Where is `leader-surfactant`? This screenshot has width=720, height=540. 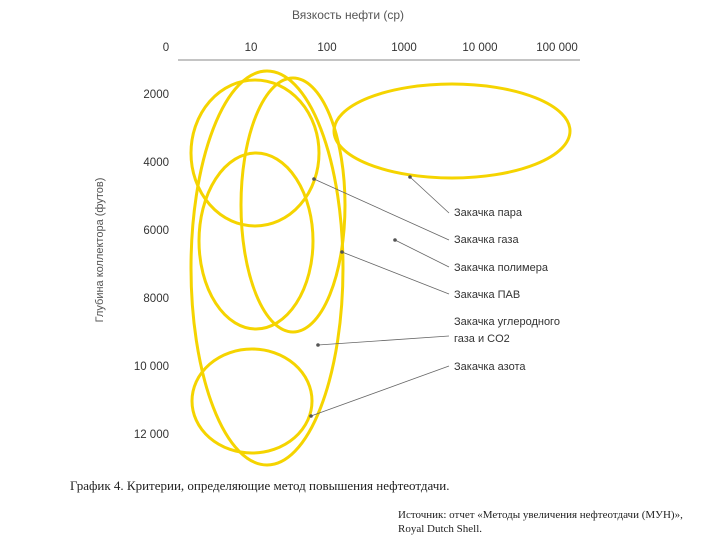 leader-surfactant is located at coordinates (395, 273).